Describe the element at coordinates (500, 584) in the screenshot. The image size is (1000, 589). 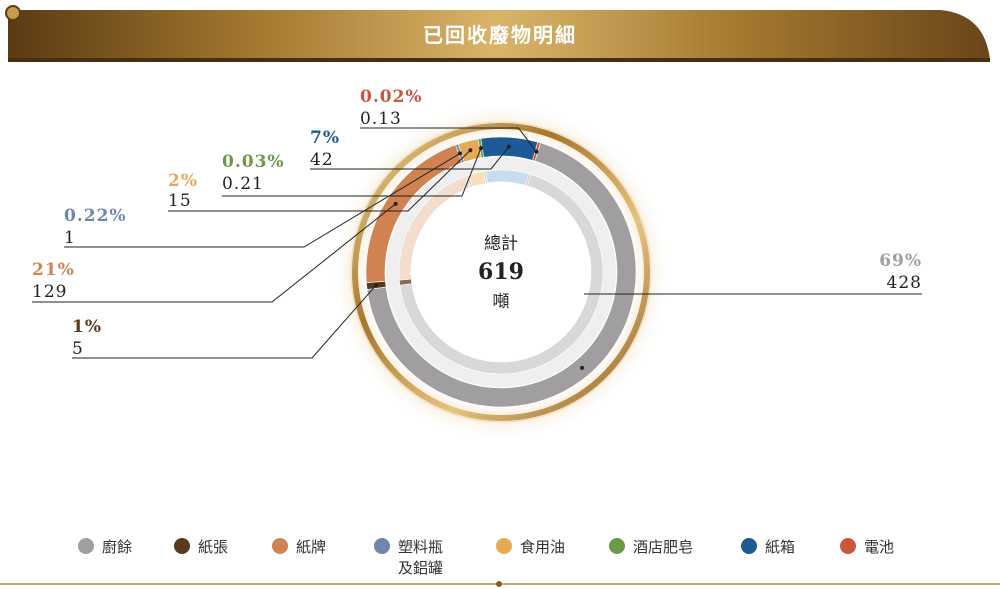
I see `footer-divider` at that location.